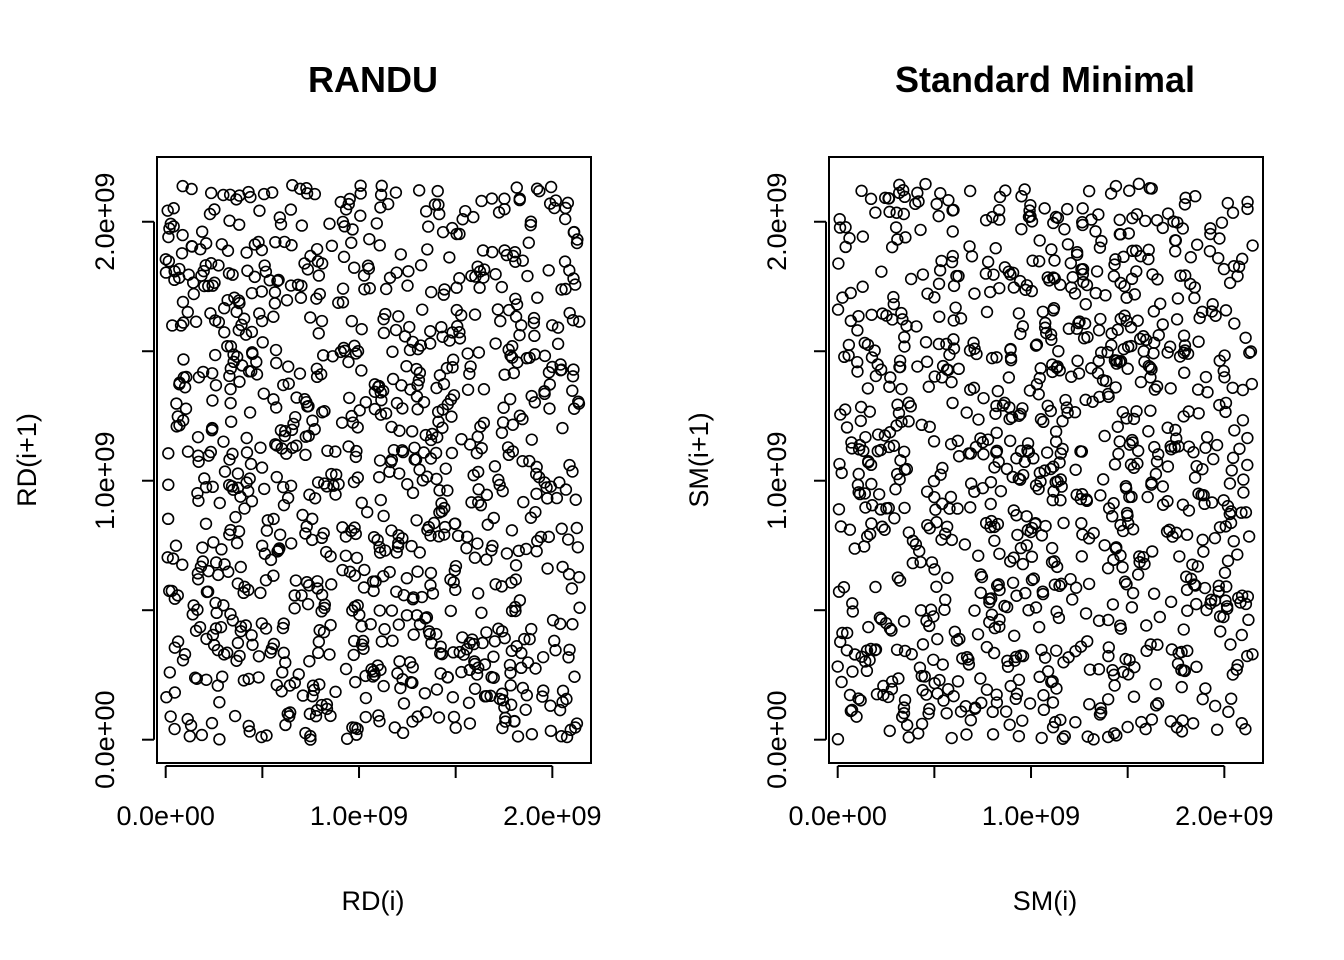 Image resolution: width=1344 pixels, height=960 pixels. I want to click on x-axis: 0.0e+00 1.0e+09 2.0e+09, so click(359, 798).